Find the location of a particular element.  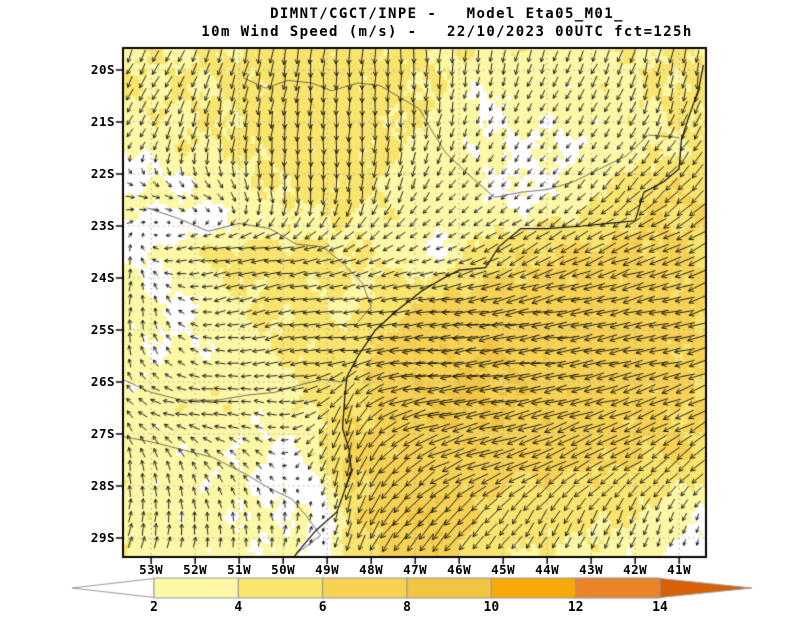

x-tick-label: 48W is located at coordinates (371, 569).